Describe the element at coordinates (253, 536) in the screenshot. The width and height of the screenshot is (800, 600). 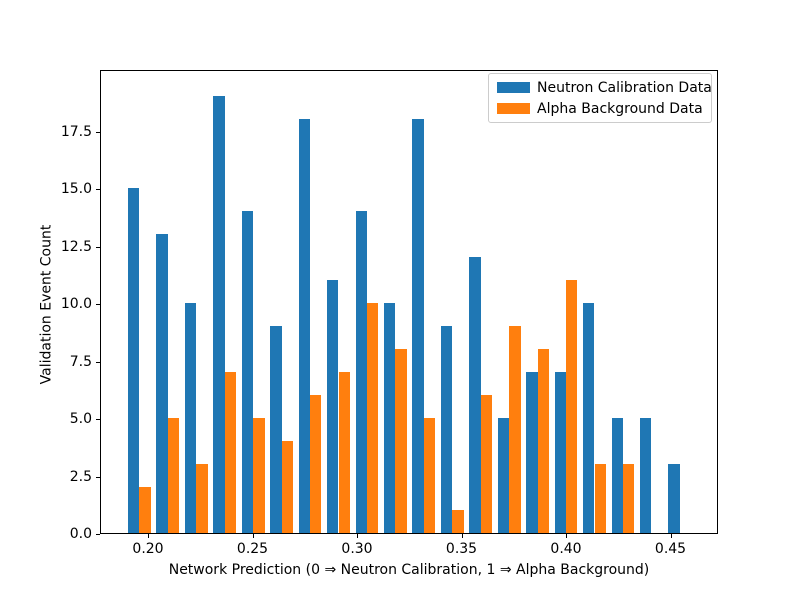
I see `x-tick-0.25` at that location.